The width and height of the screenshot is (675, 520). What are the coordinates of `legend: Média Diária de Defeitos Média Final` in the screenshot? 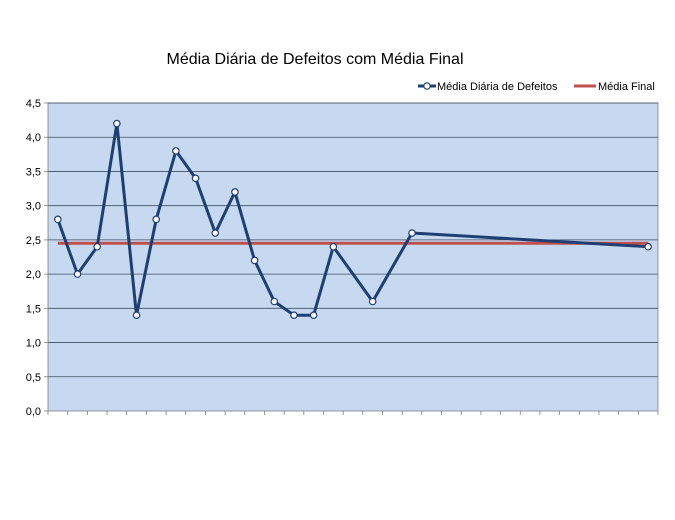 It's located at (536, 87).